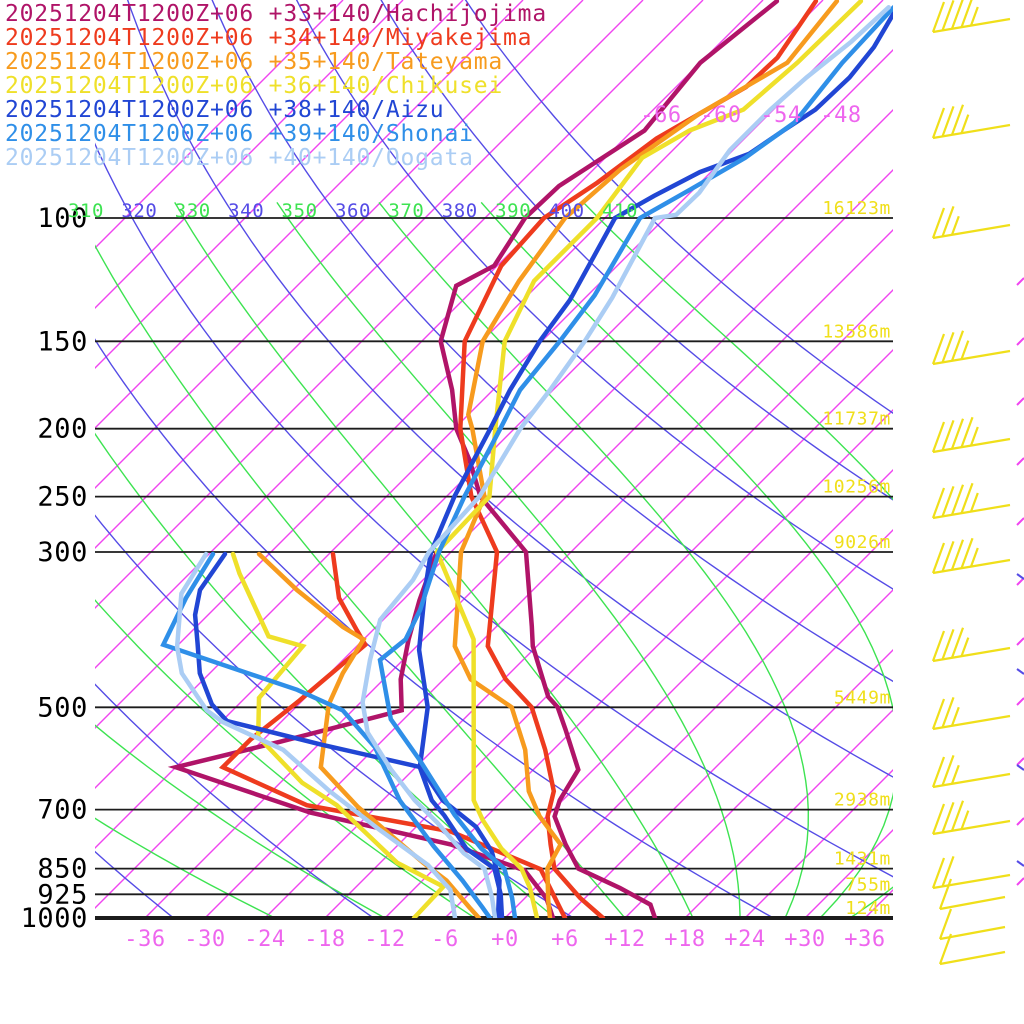 This screenshot has width=1024, height=1024. I want to click on theta-label: 310, so click(86, 211).